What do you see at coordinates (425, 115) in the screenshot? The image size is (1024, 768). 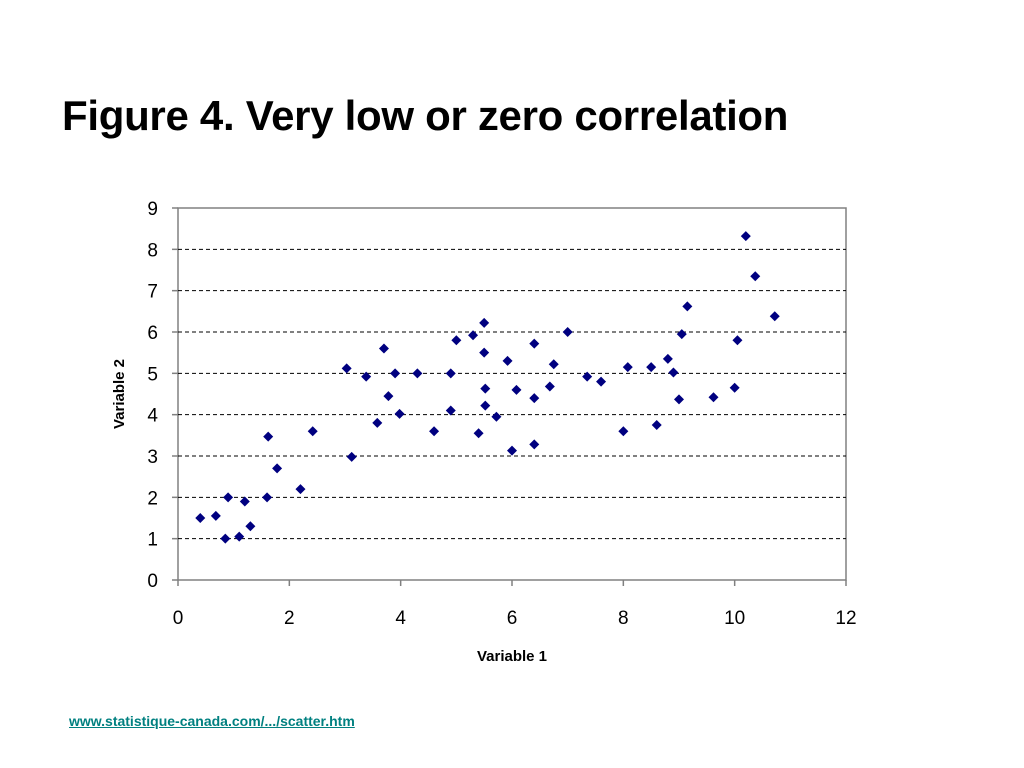 I see `slide-title: Figure 4. Very low or zero correlation` at bounding box center [425, 115].